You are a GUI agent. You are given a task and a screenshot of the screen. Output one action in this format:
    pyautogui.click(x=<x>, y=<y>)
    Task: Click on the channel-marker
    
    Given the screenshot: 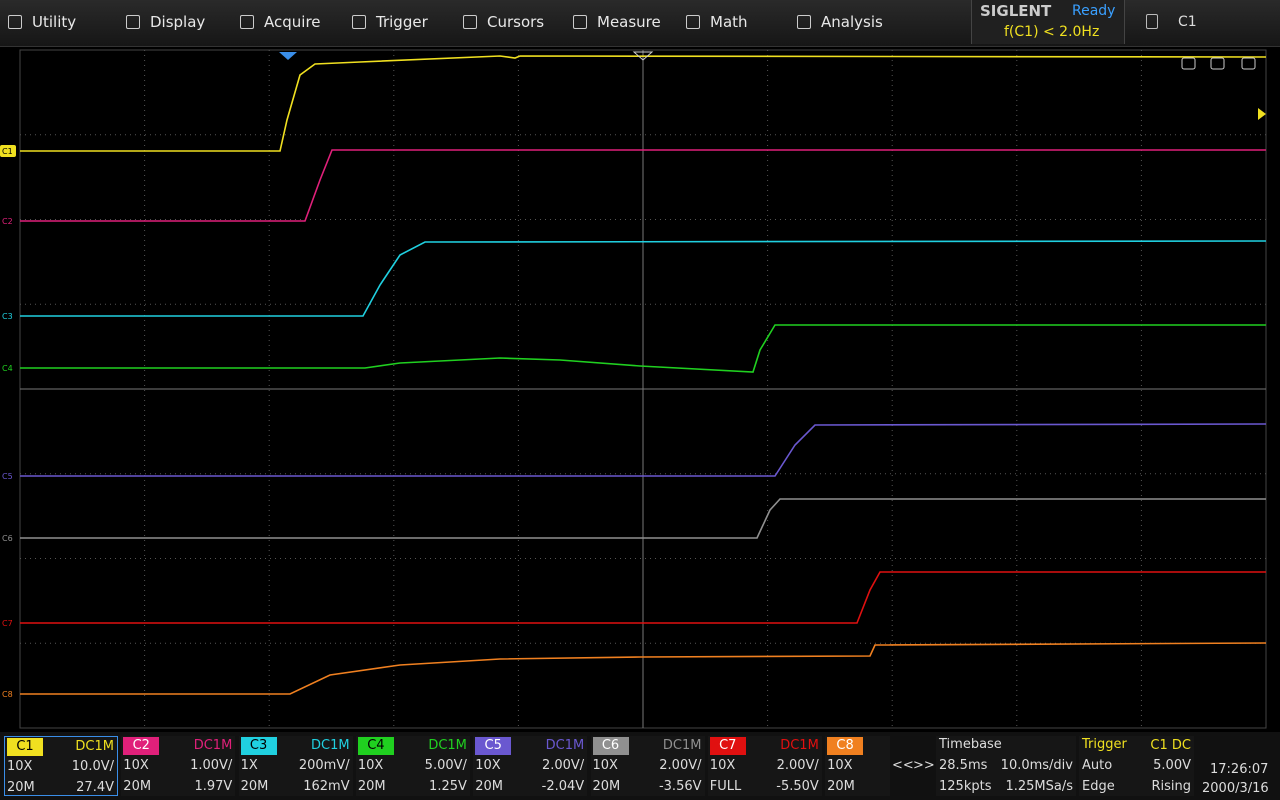 What is the action you would take?
    pyautogui.click(x=8, y=151)
    